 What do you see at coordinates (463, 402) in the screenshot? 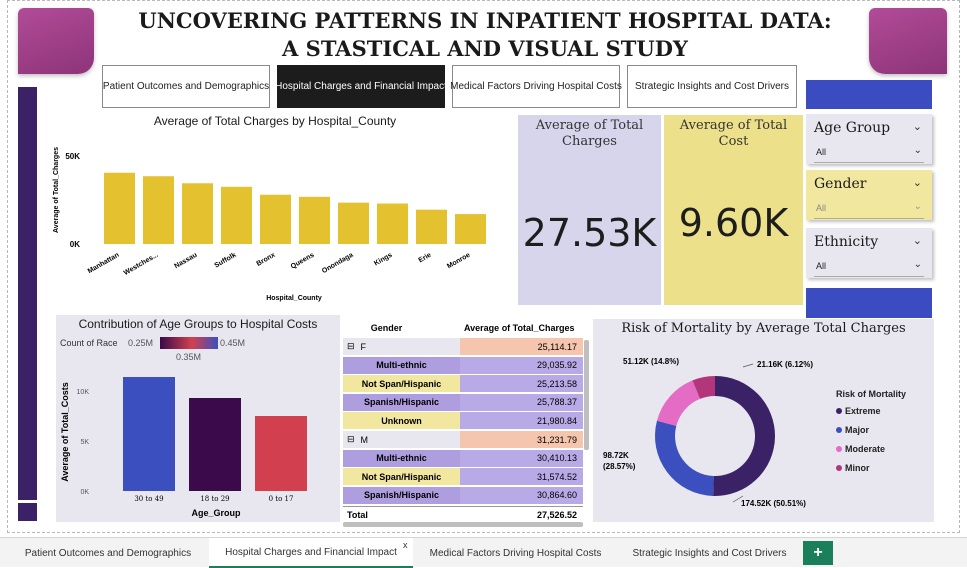
I see `table-row: Spanish/Hispanic 25,788.37` at bounding box center [463, 402].